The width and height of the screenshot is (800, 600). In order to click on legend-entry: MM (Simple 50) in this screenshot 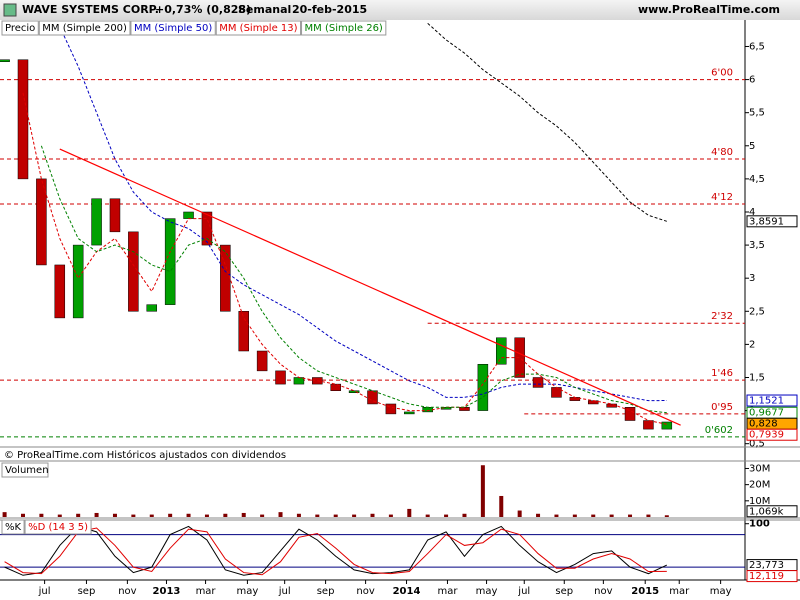, I will do `click(173, 28)`.